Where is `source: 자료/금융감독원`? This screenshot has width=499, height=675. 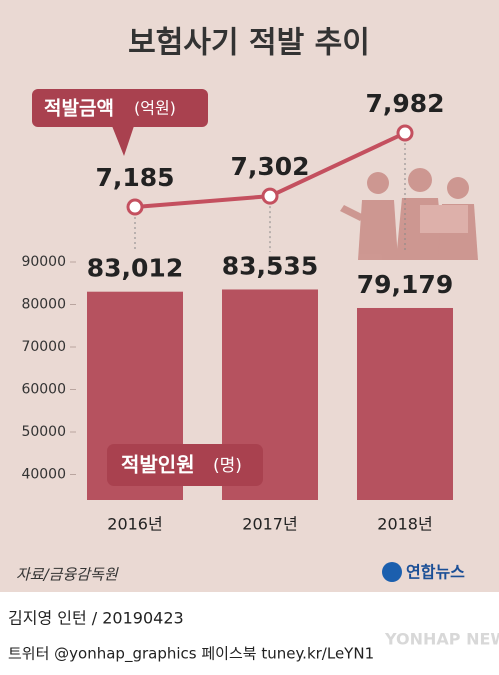
source: 자료/금융감독원 is located at coordinates (67, 575).